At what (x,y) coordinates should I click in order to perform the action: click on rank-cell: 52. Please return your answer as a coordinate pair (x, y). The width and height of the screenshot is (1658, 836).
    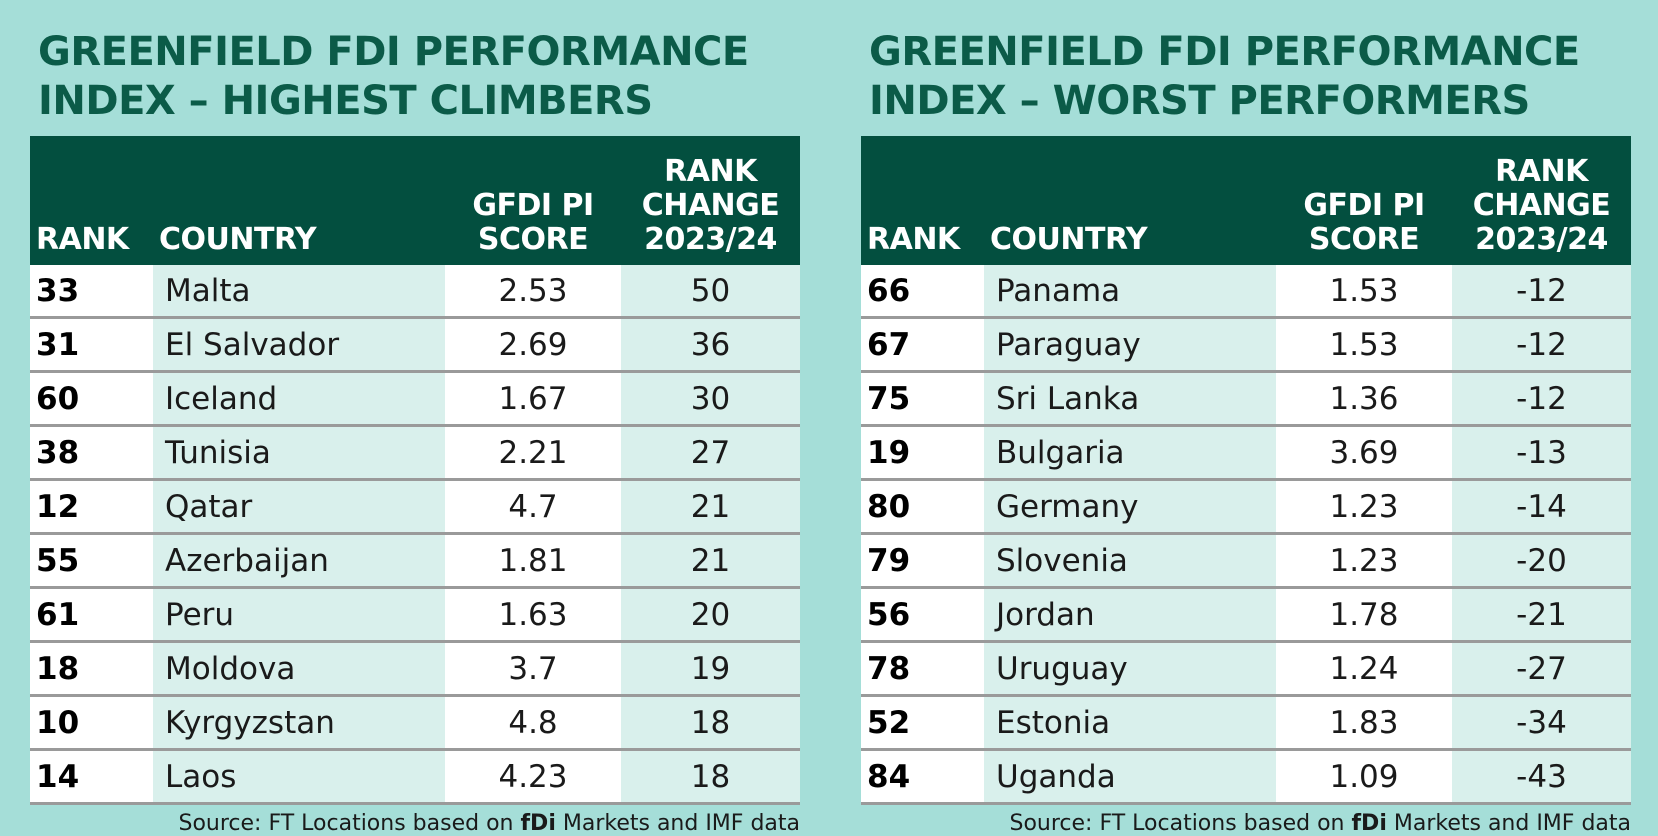
    Looking at the image, I should click on (922, 723).